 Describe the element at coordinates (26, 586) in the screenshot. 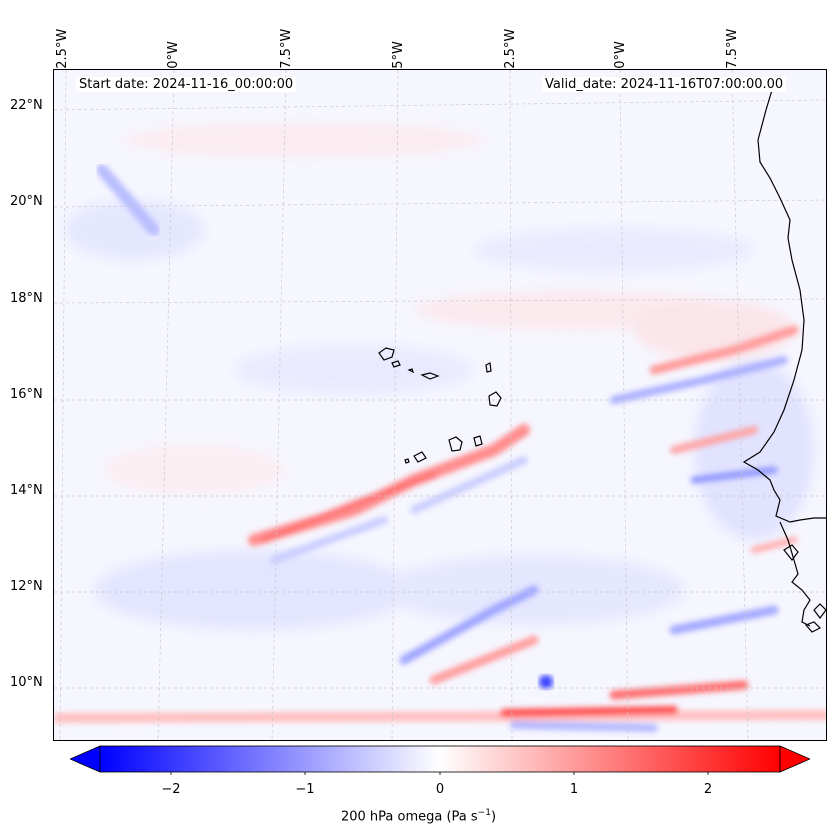

I see `lat-label-12n: 12°N` at that location.